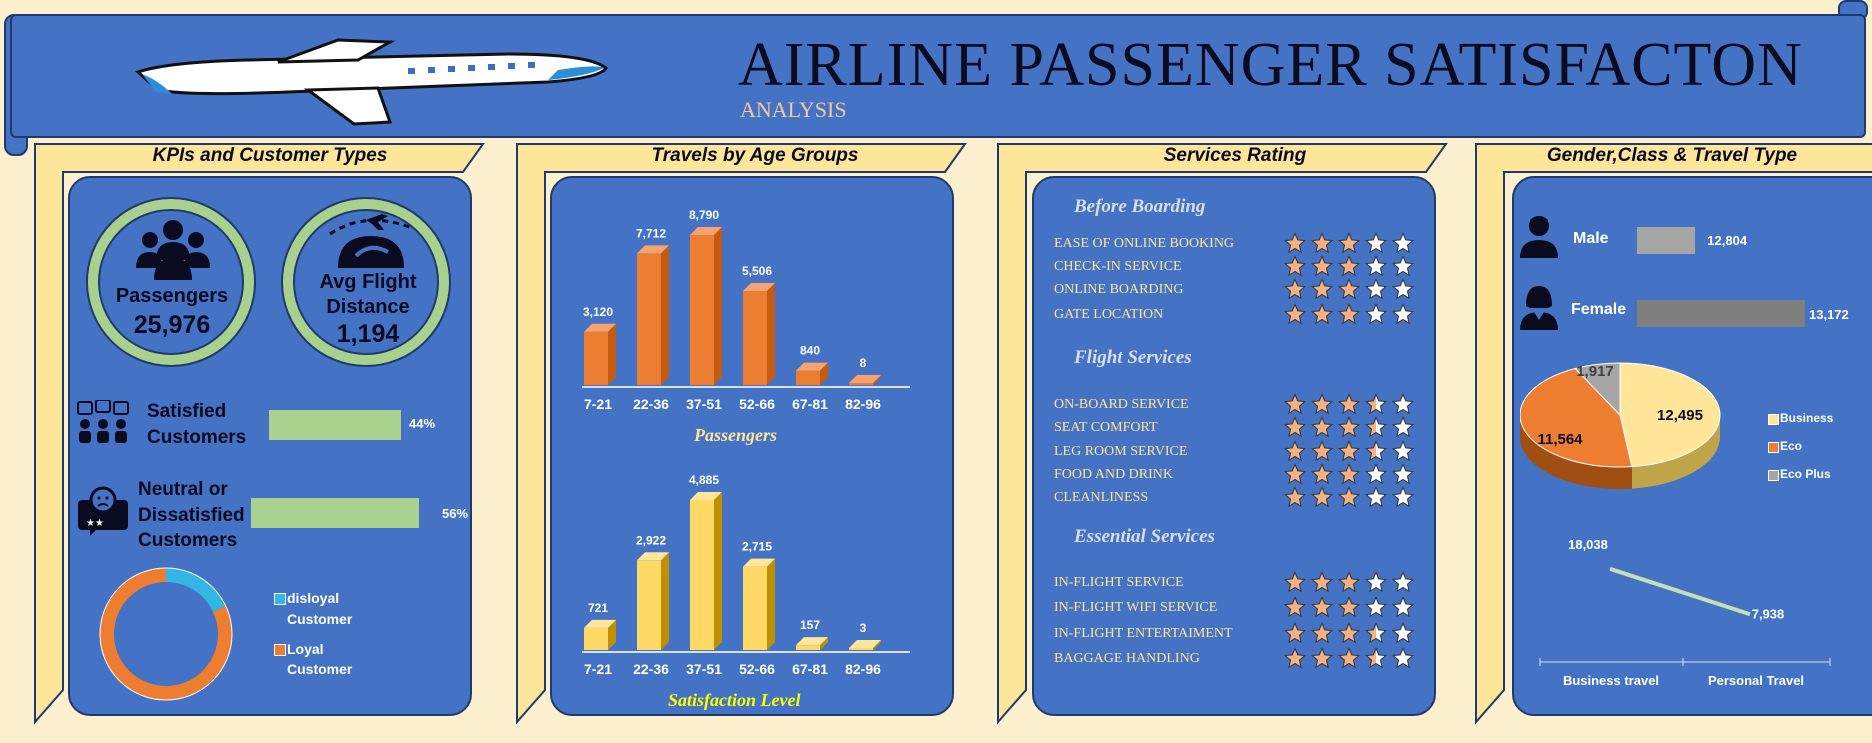 The height and width of the screenshot is (743, 1872). What do you see at coordinates (793, 109) in the screenshot?
I see `page-subtitle: ANALYSIS` at bounding box center [793, 109].